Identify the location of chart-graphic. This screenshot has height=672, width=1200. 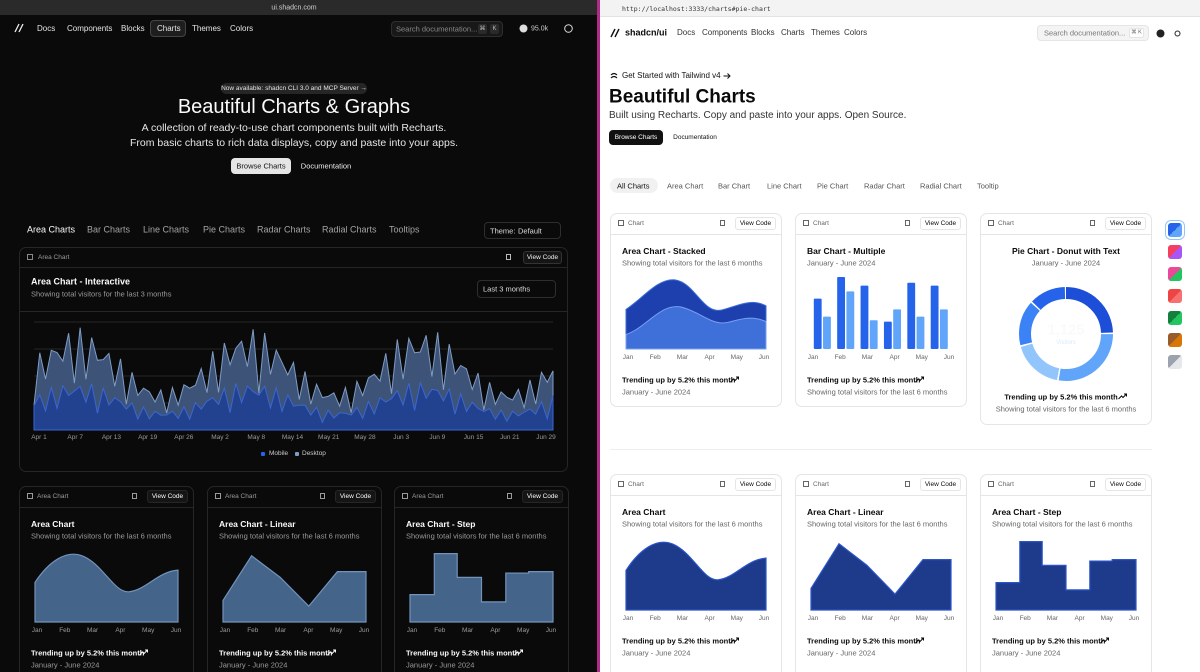
(294, 586).